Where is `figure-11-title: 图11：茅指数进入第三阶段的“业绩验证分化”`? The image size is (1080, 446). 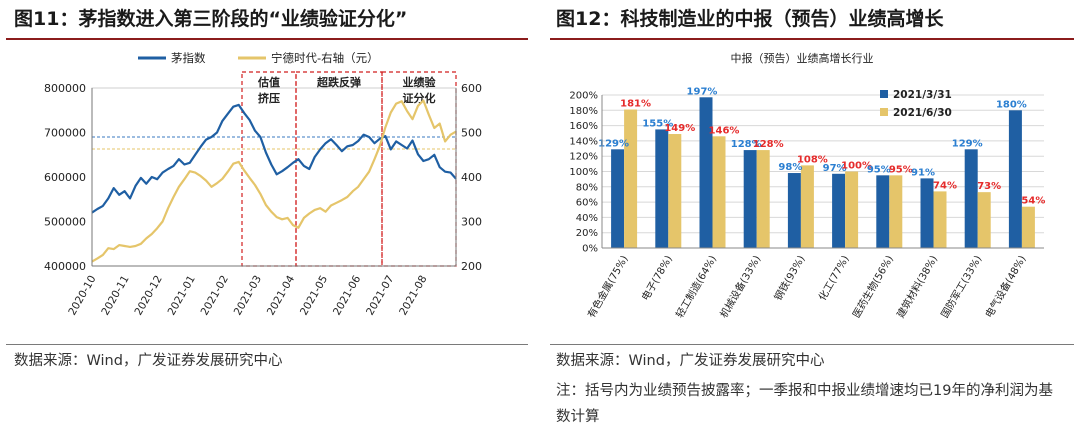
figure-11-title: 图11：茅指数进入第三阶段的“业绩验证分化” is located at coordinates (211, 19).